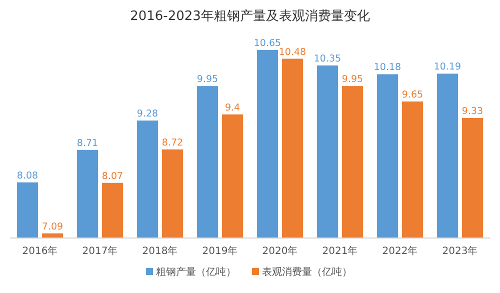 This screenshot has height=293, width=500. Describe the element at coordinates (232, 108) in the screenshot. I see `data-label: 9.4` at that location.